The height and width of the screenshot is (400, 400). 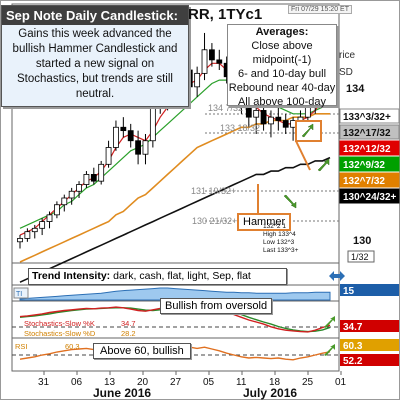 What do you see at coordinates (209, 382) in the screenshot?
I see `x-tick-label: 05` at bounding box center [209, 382].